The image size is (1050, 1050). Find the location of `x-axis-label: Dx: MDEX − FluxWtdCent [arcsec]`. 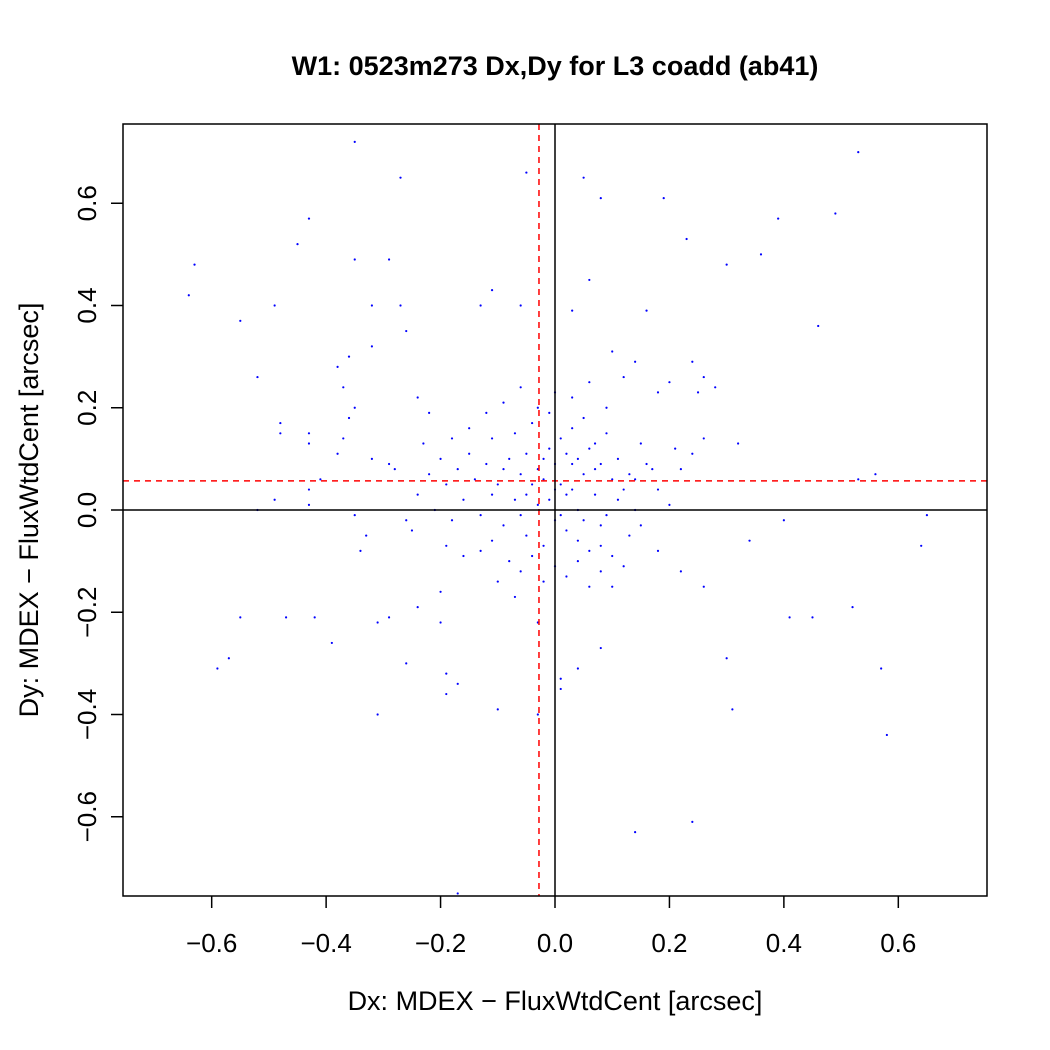

x-axis-label: Dx: MDEX − FluxWtdCent [arcsec] is located at coordinates (555, 1001).